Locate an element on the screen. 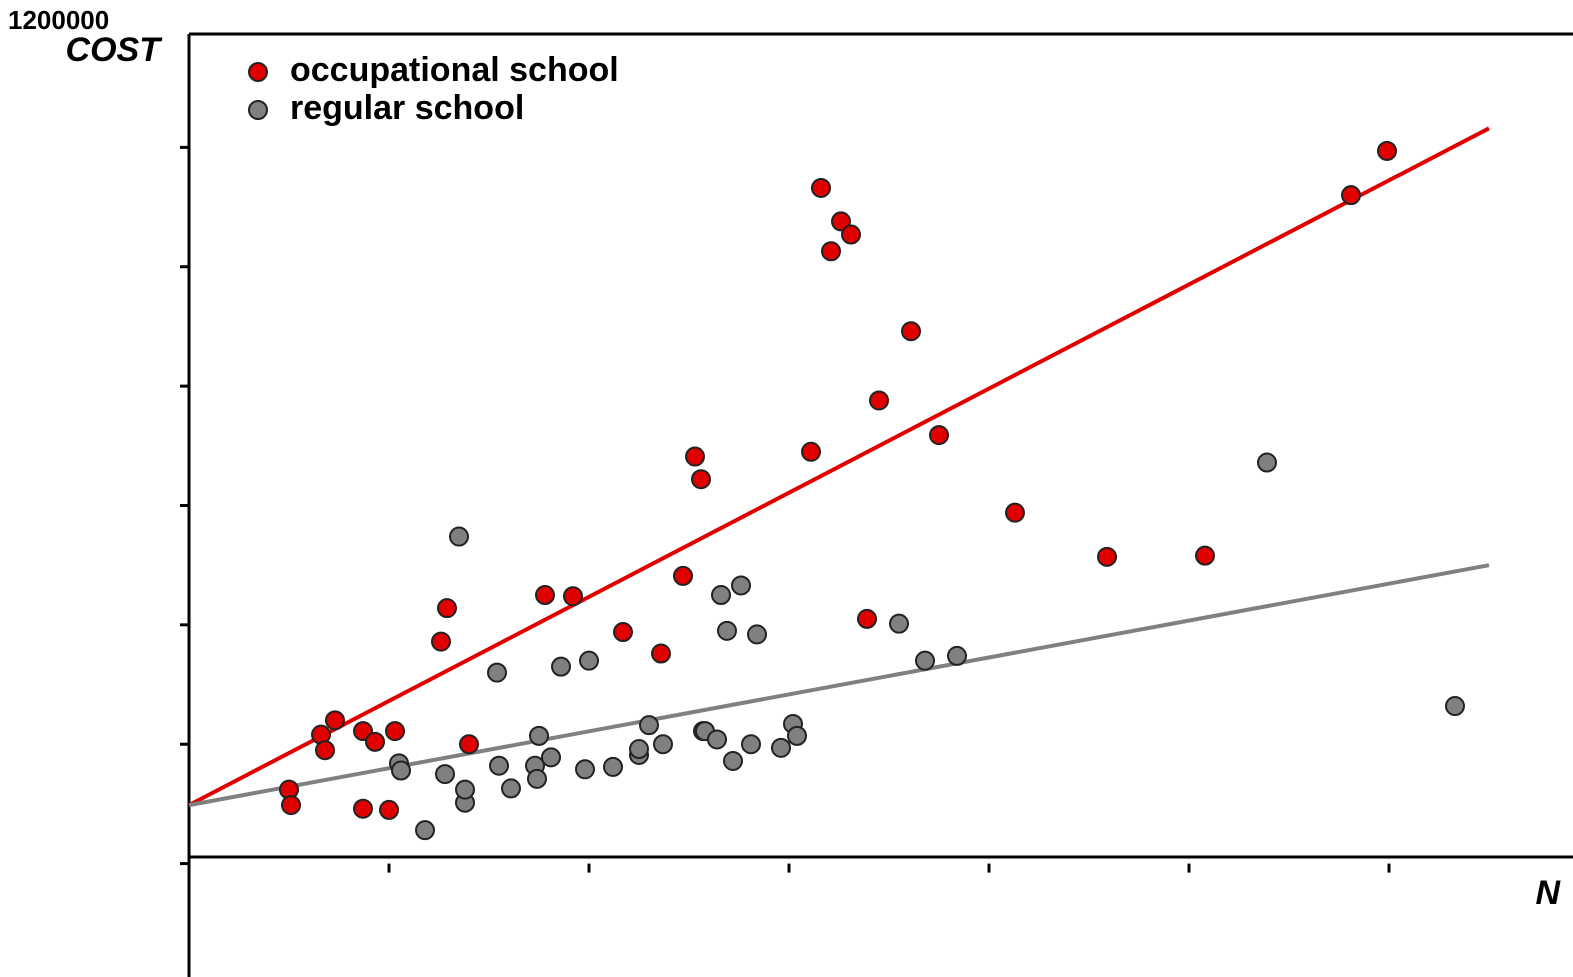 The width and height of the screenshot is (1573, 977). legend-label: regular school is located at coordinates (407, 108).